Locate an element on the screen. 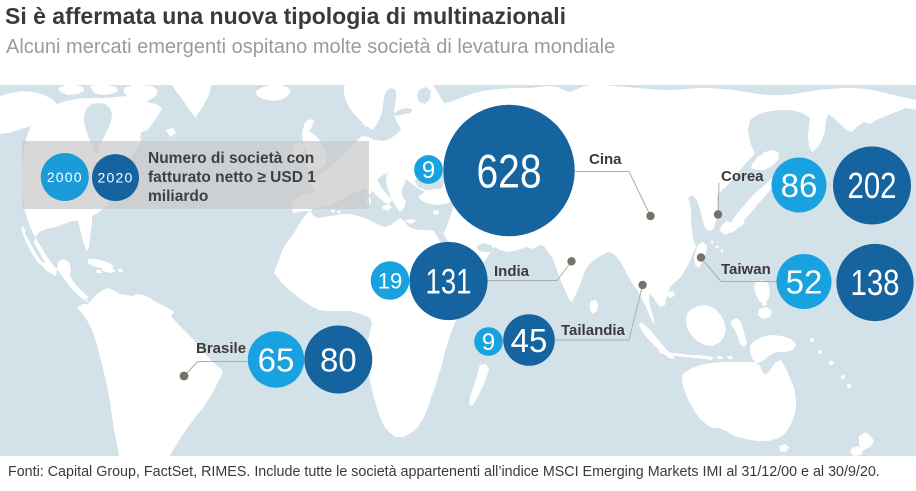  svg-text: miliardo is located at coordinates (178, 196).